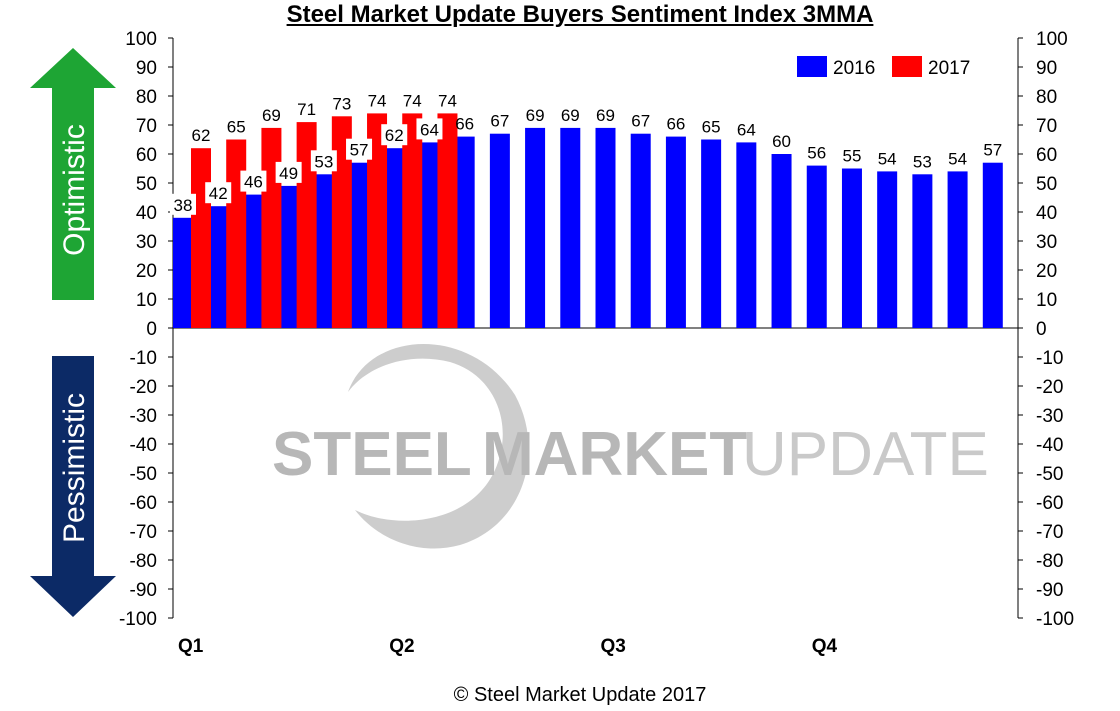  I want to click on data-label-text: 49, so click(288, 173).